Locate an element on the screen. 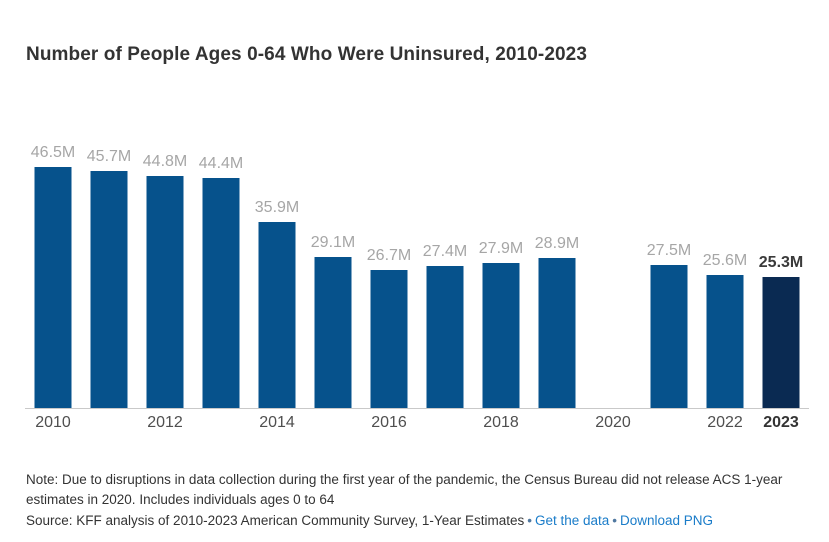  bar-2015 is located at coordinates (333, 332).